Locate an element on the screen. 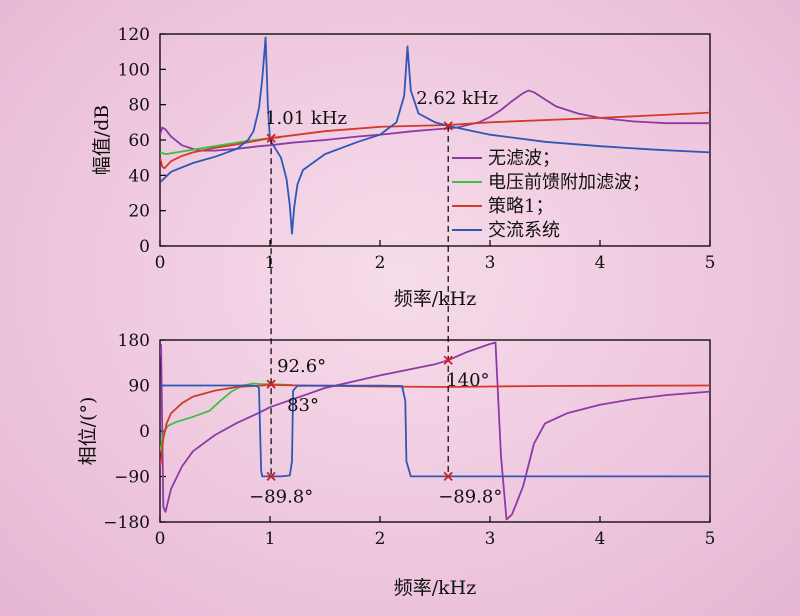  phase-x-tick-label: 2 is located at coordinates (380, 539).